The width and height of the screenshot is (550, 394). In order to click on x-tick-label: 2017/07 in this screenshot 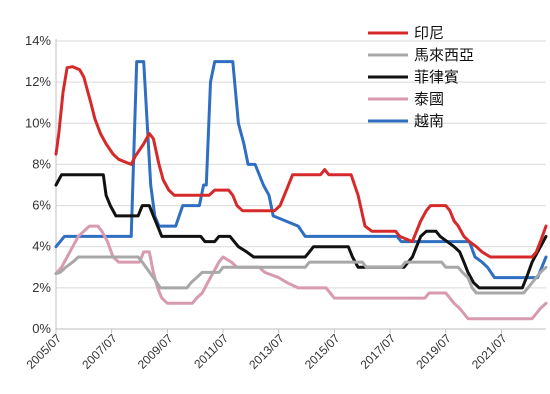, I will do `click(378, 351)`.